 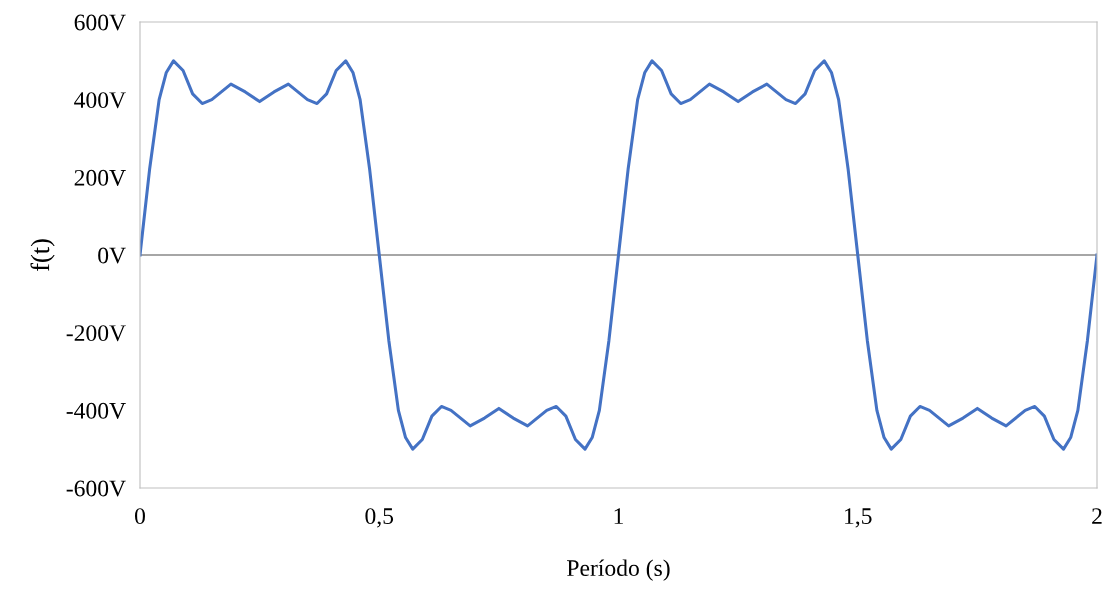 What do you see at coordinates (379, 518) in the screenshot?
I see `x-tick-label: 0,5` at bounding box center [379, 518].